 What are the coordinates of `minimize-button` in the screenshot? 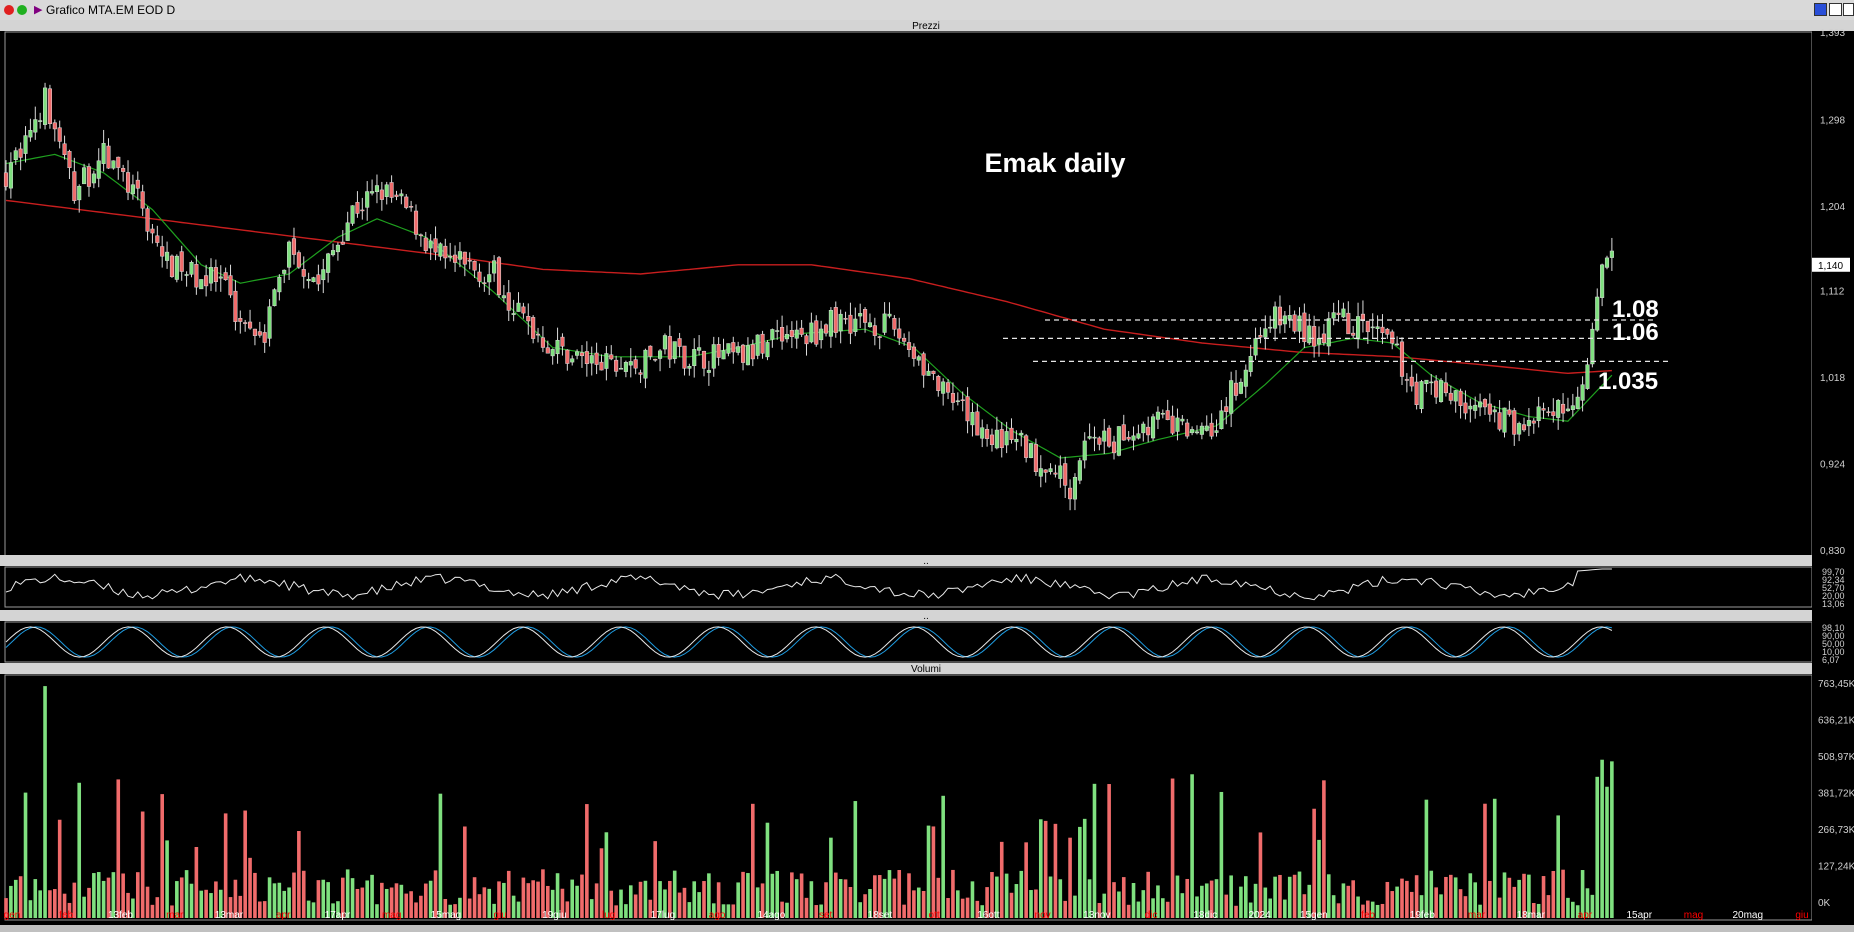 It's located at (1820, 9).